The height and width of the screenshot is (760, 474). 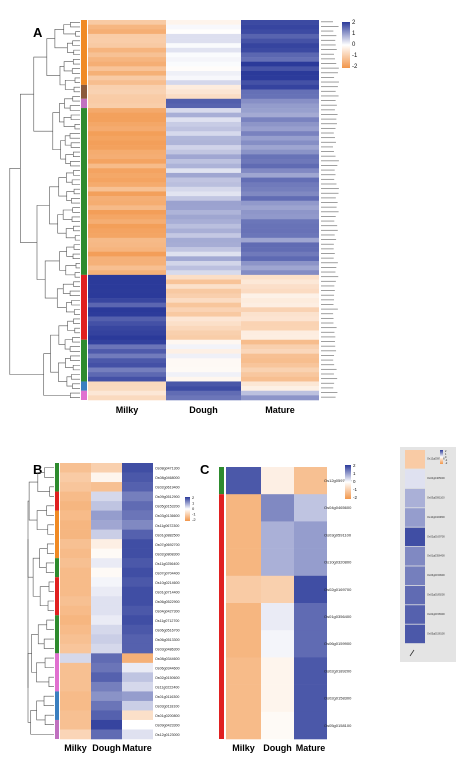 I want to click on thumbnail-legend-tick: -1, so click(x=446, y=460).